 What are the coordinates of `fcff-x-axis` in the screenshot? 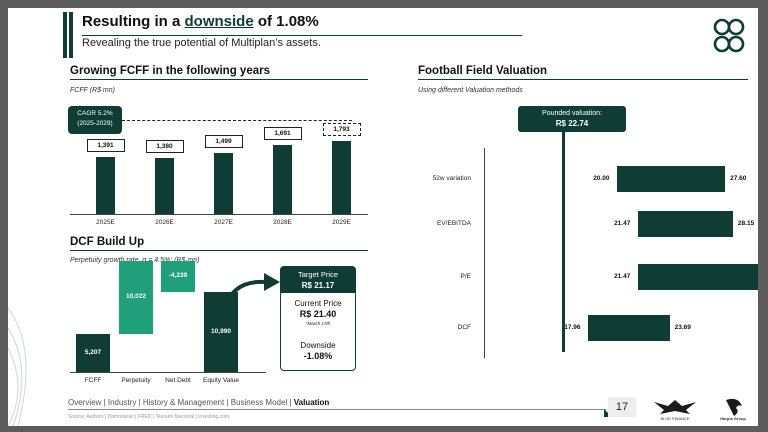 It's located at (219, 214).